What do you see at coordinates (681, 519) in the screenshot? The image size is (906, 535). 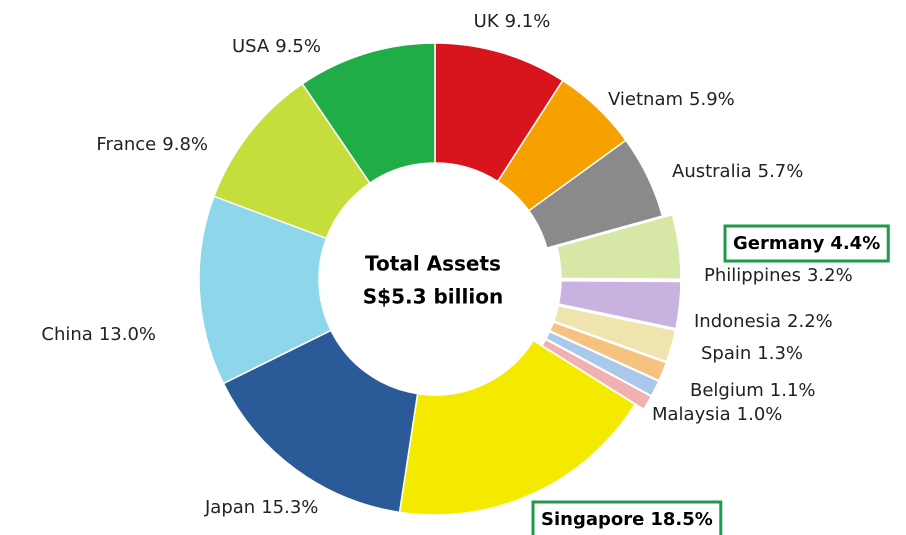 I see `value-label: 18.5%` at bounding box center [681, 519].